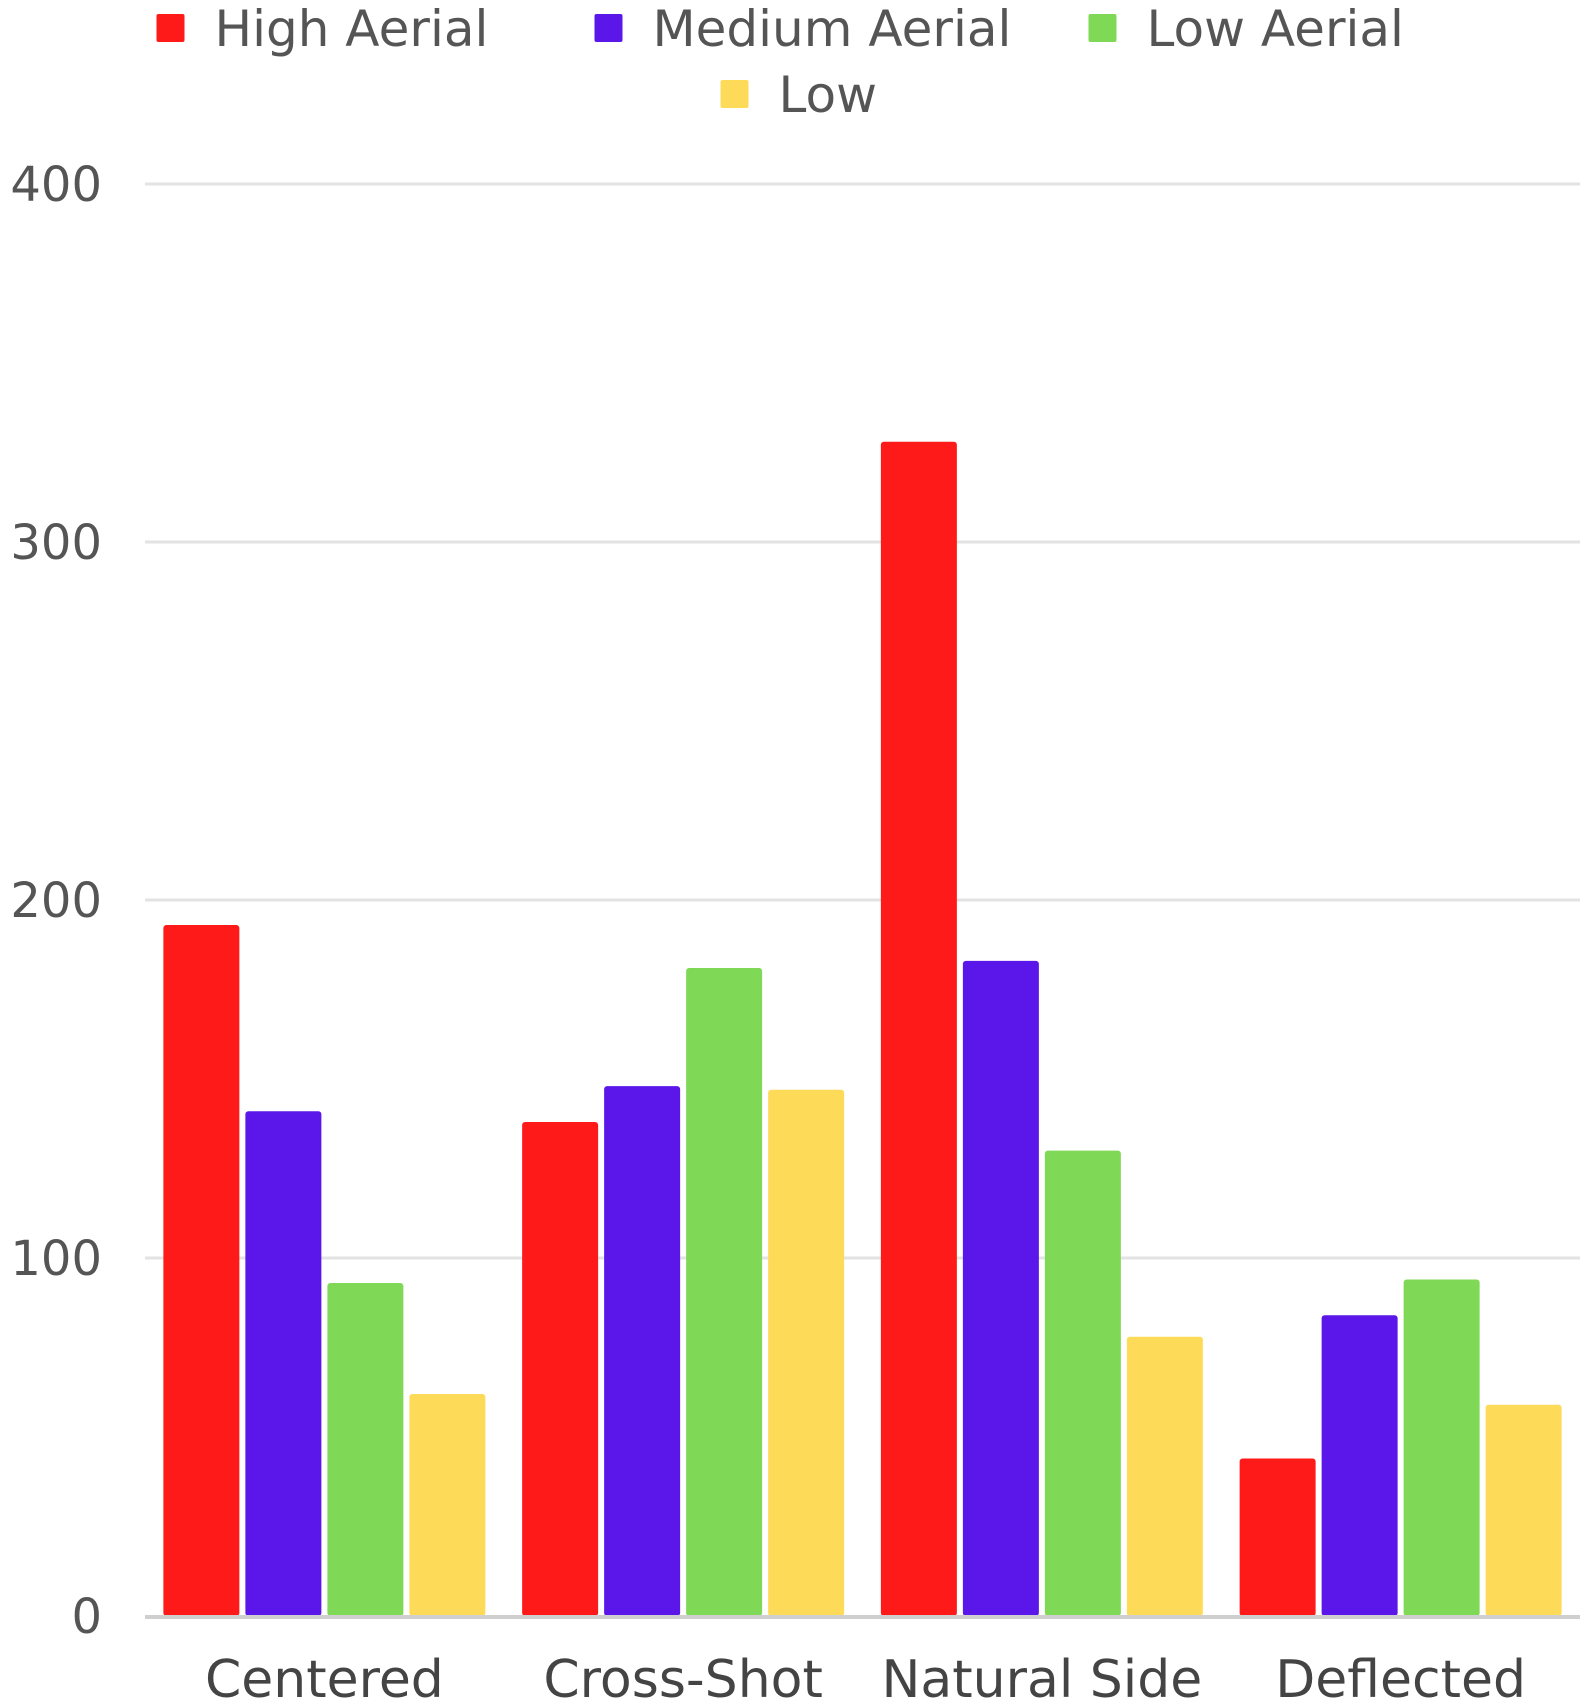  Describe the element at coordinates (352, 29) in the screenshot. I see `legend-label-high-aerial: High Aerial` at that location.